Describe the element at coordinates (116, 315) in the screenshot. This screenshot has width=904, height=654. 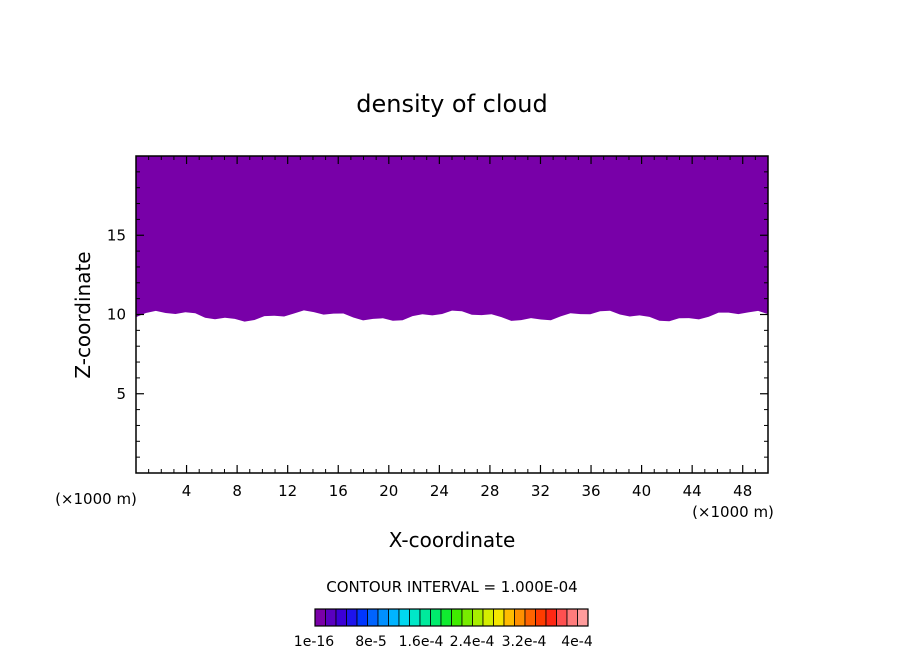
I see `y-tick-label: 10` at that location.